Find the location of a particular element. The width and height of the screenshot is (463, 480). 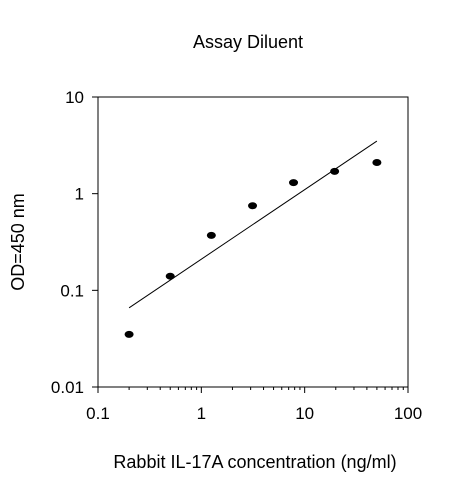

y-axis-ticks: 0.01 0.1 1 10 is located at coordinates (74, 242).